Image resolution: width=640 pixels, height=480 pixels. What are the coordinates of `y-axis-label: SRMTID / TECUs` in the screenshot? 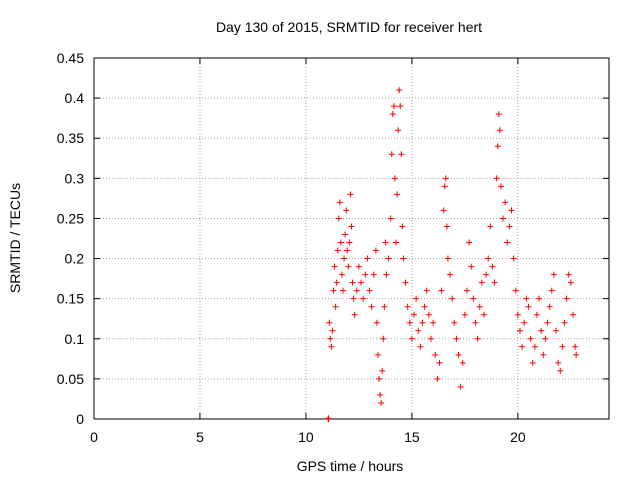 It's located at (15, 238).